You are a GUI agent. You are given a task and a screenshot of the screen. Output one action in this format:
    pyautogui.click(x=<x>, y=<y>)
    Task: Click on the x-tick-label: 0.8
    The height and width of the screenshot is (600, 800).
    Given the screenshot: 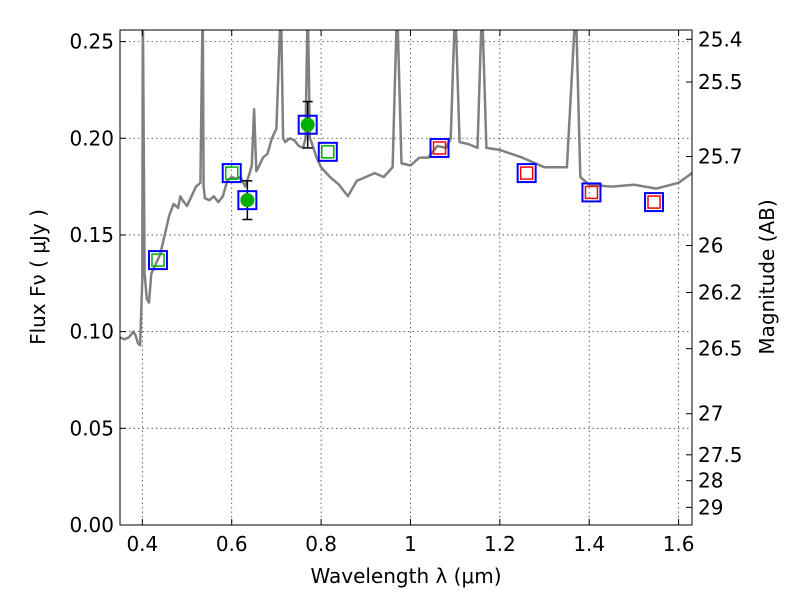 What is the action you would take?
    pyautogui.click(x=321, y=544)
    